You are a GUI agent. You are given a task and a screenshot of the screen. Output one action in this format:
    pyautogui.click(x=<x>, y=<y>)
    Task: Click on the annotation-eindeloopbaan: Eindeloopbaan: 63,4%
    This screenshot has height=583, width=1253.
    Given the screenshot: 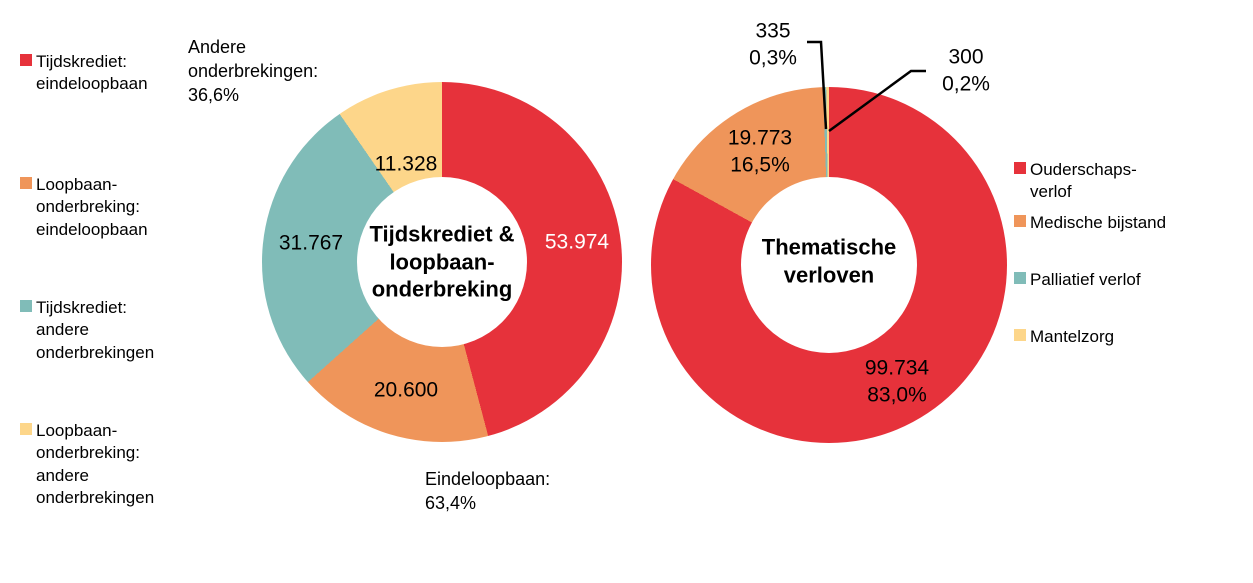 What is the action you would take?
    pyautogui.click(x=488, y=491)
    